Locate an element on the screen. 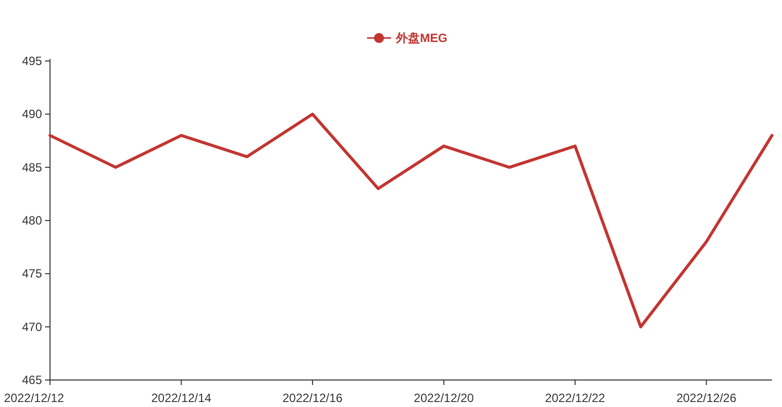 The image size is (782, 407). y-tick-label: 465 is located at coordinates (32, 380).